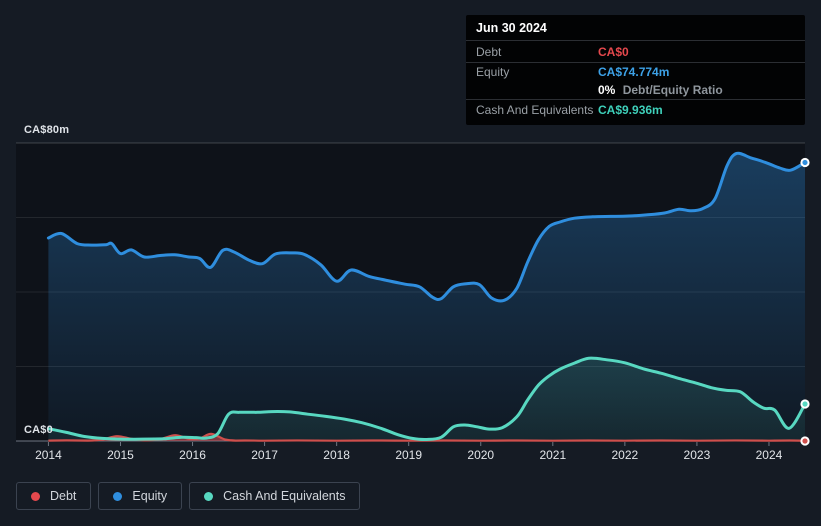 Image resolution: width=821 pixels, height=526 pixels. What do you see at coordinates (635, 51) in the screenshot?
I see `tooltip-row-debt: Debt CA$0` at bounding box center [635, 51].